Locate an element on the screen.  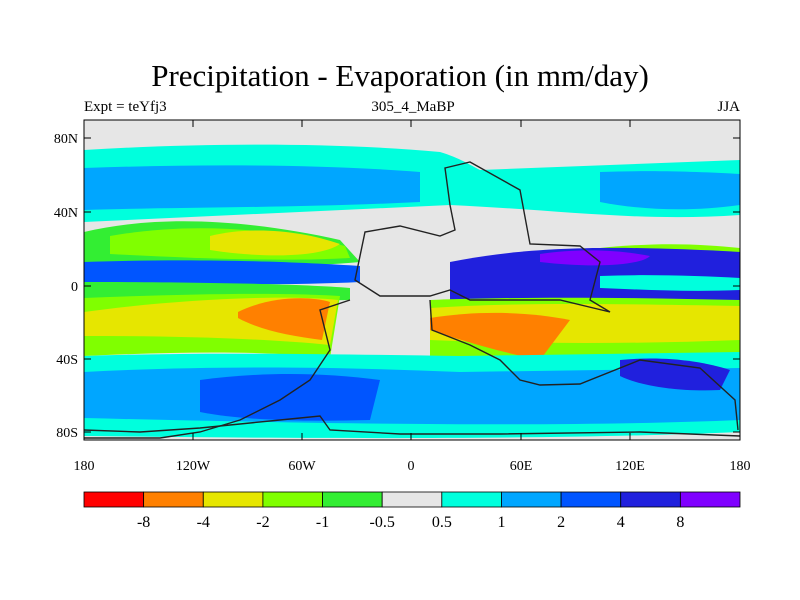
field-south-trop-orange is located at coordinates (284, 319).